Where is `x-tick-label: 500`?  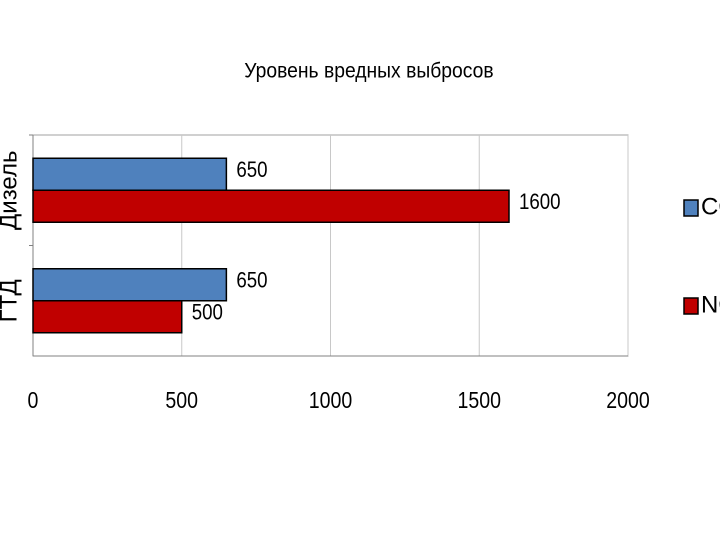
x-tick-label: 500 is located at coordinates (181, 401).